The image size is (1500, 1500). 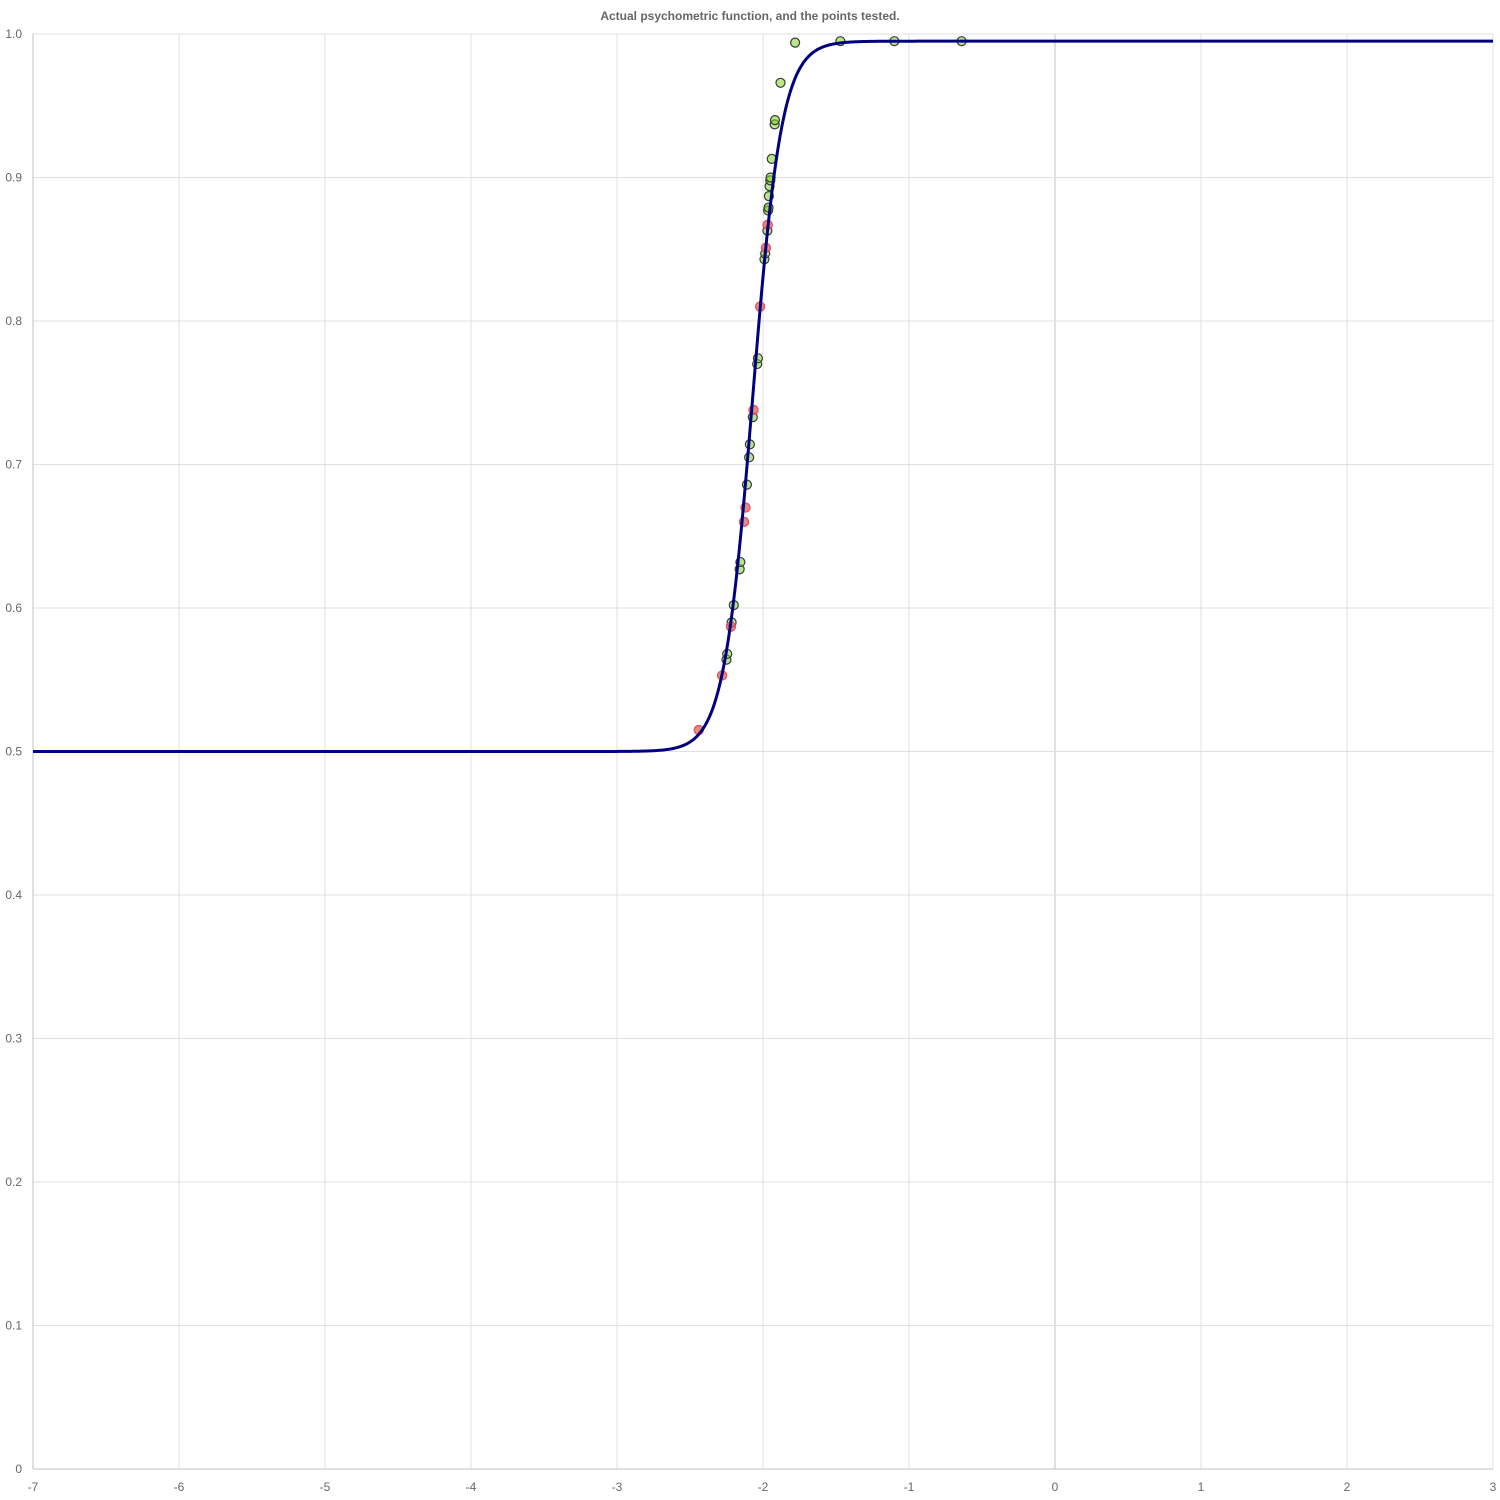 I want to click on x-tick-label: -3, so click(x=617, y=1487).